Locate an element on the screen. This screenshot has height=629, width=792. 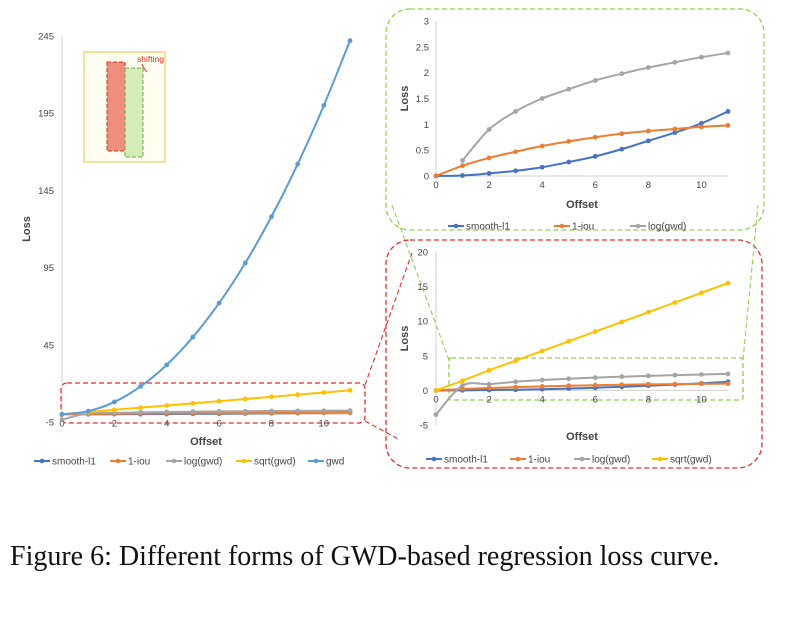
series-line-smooth-l1 is located at coordinates (582, 143).